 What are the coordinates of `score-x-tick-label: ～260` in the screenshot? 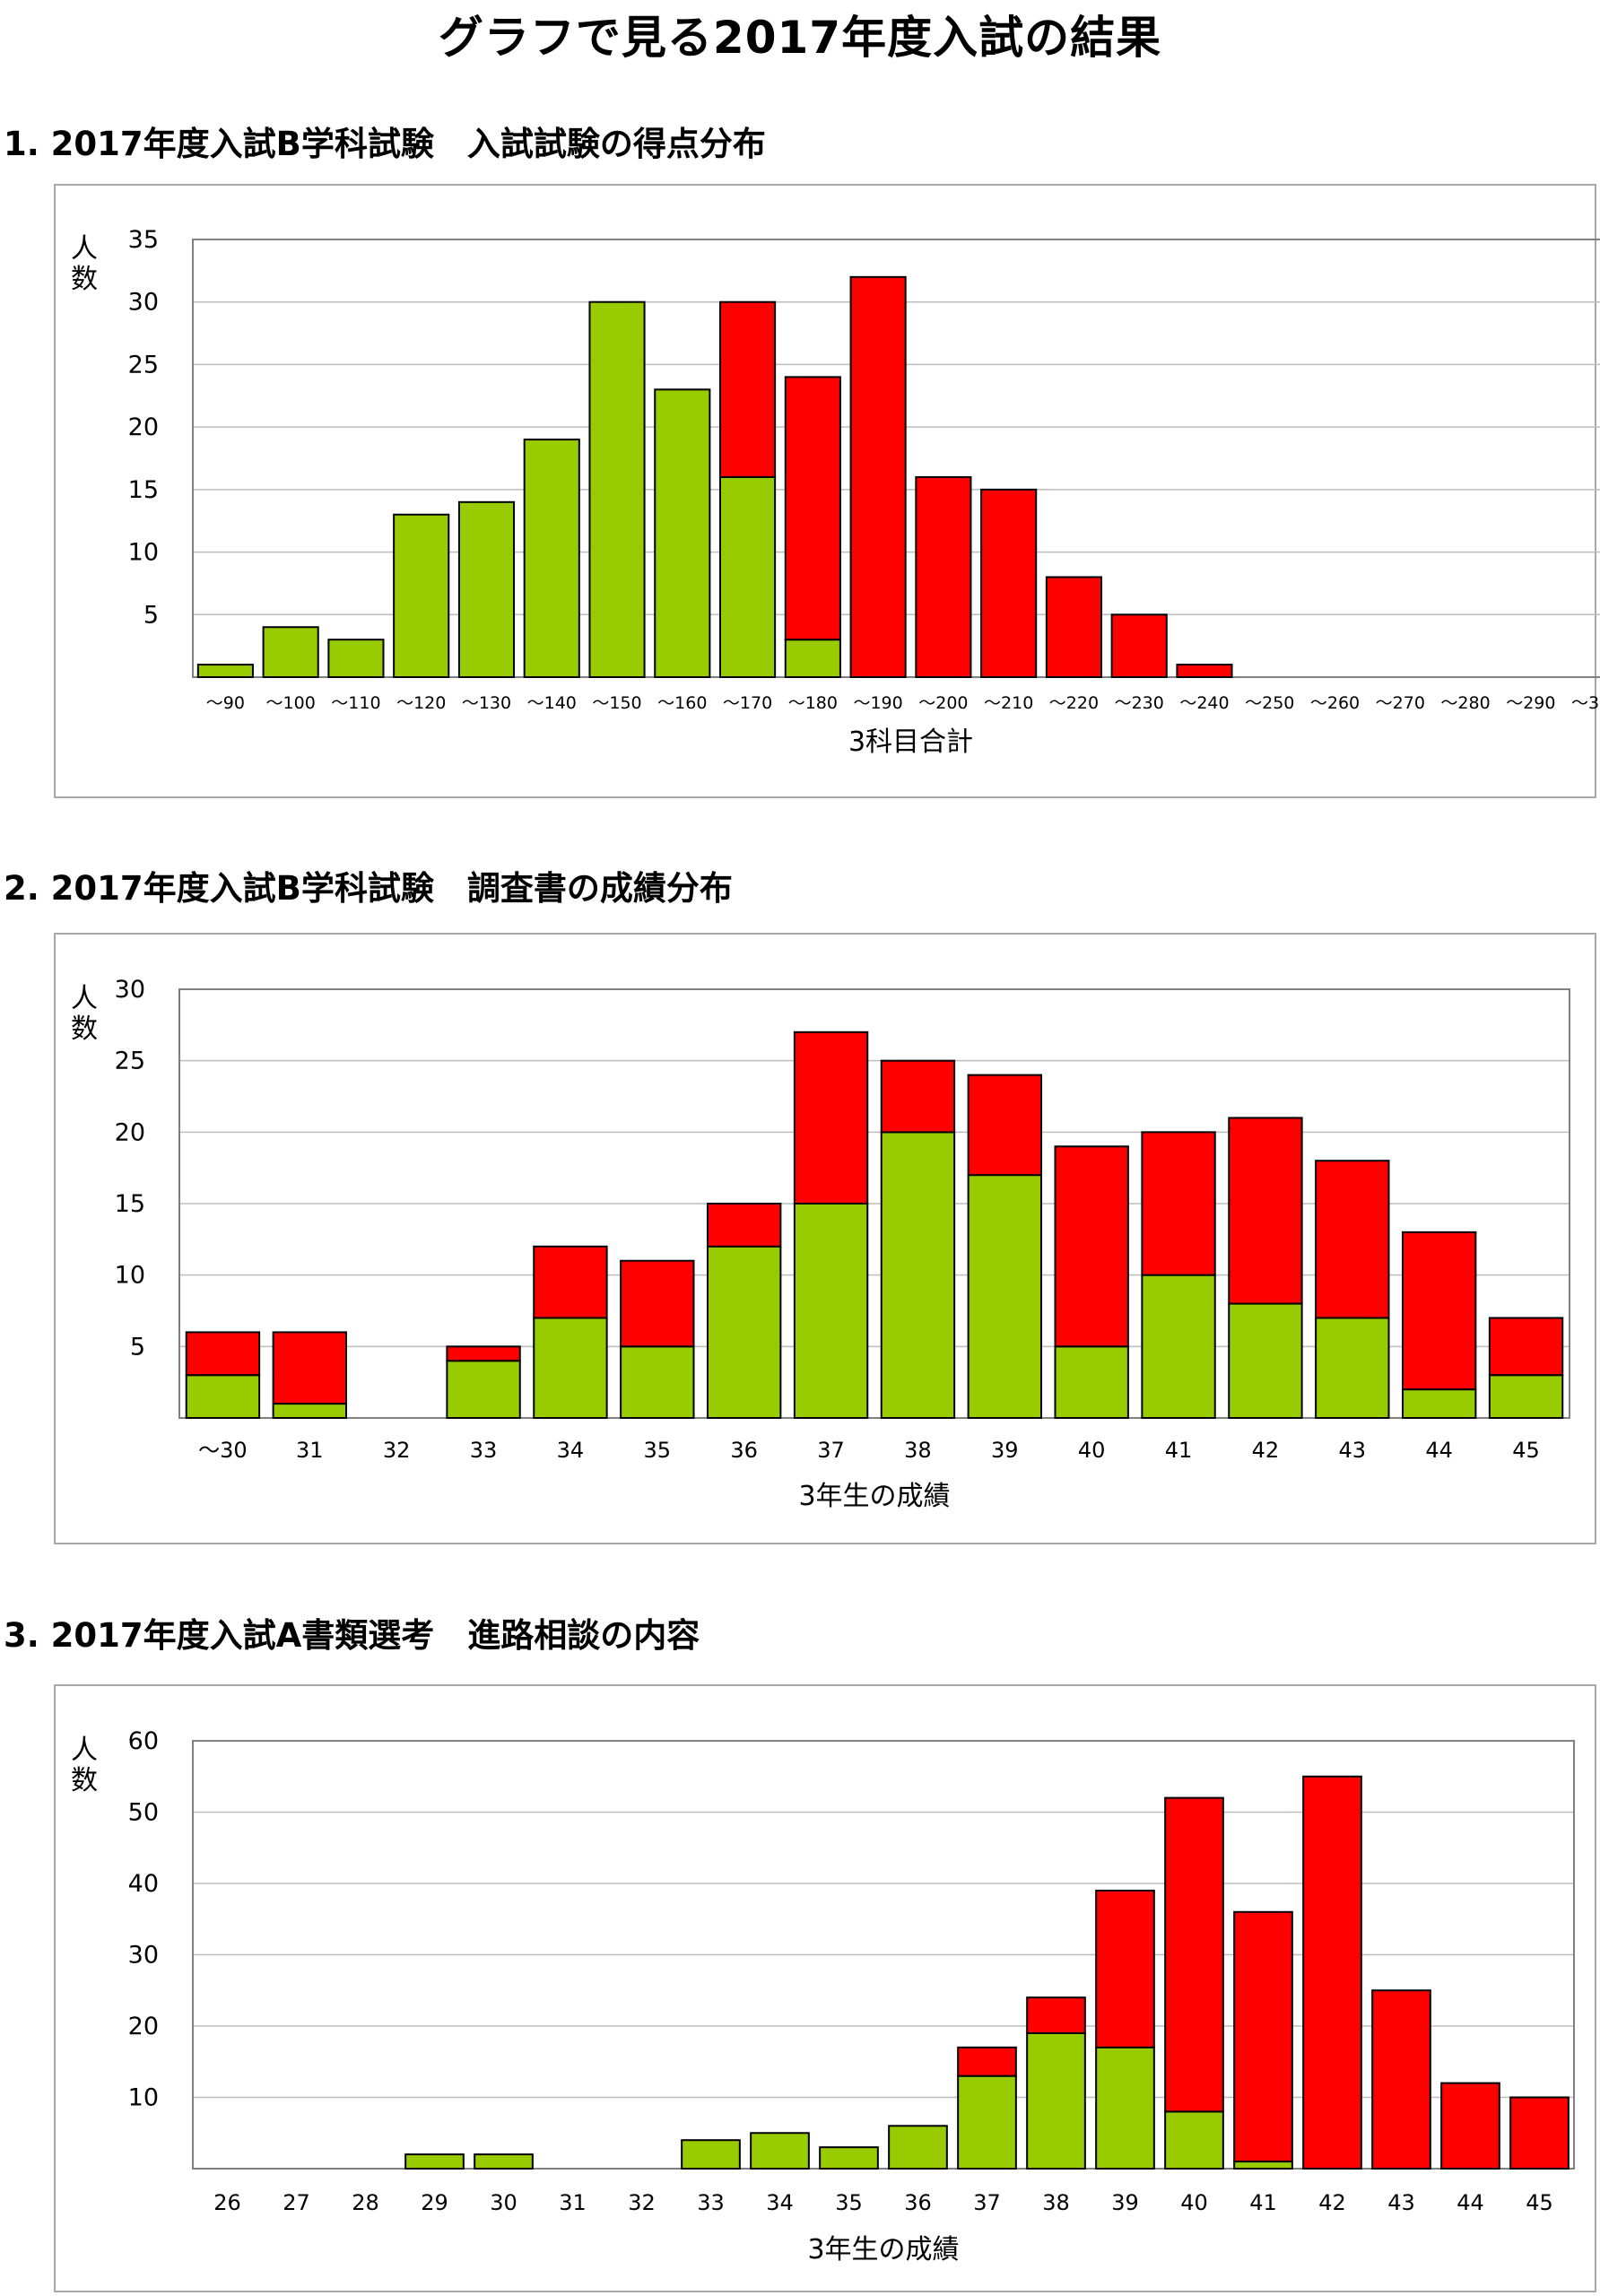 It's located at (1335, 703).